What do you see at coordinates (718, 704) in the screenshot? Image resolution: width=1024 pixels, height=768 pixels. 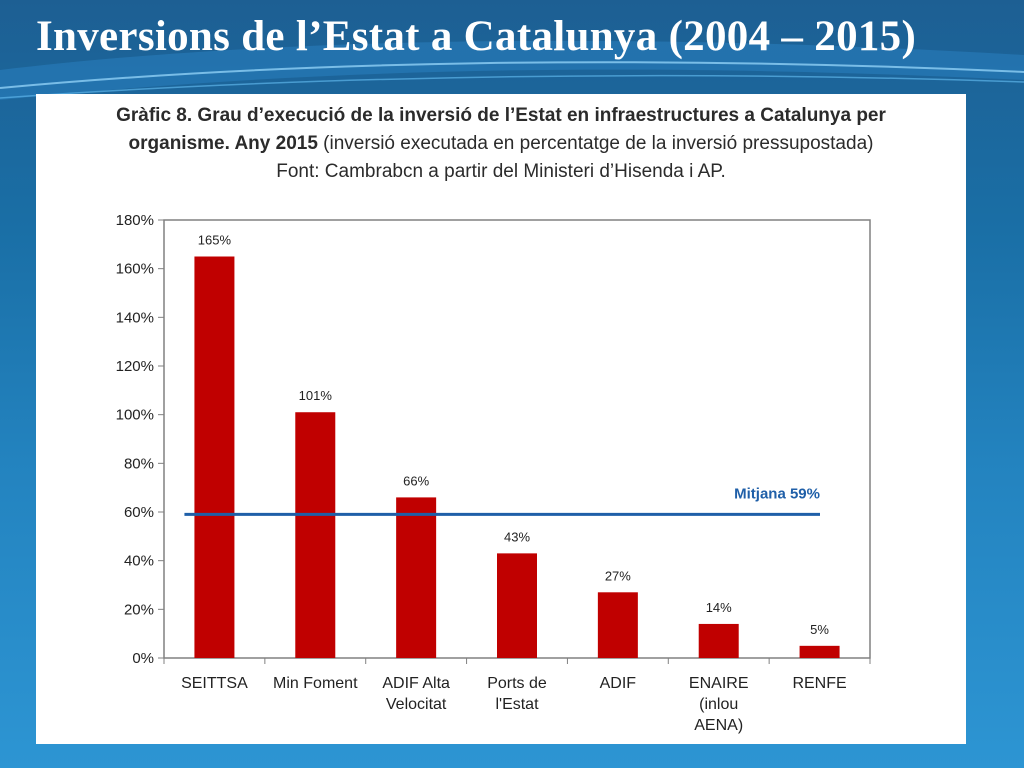 I see `x-tick-label: (inlou` at bounding box center [718, 704].